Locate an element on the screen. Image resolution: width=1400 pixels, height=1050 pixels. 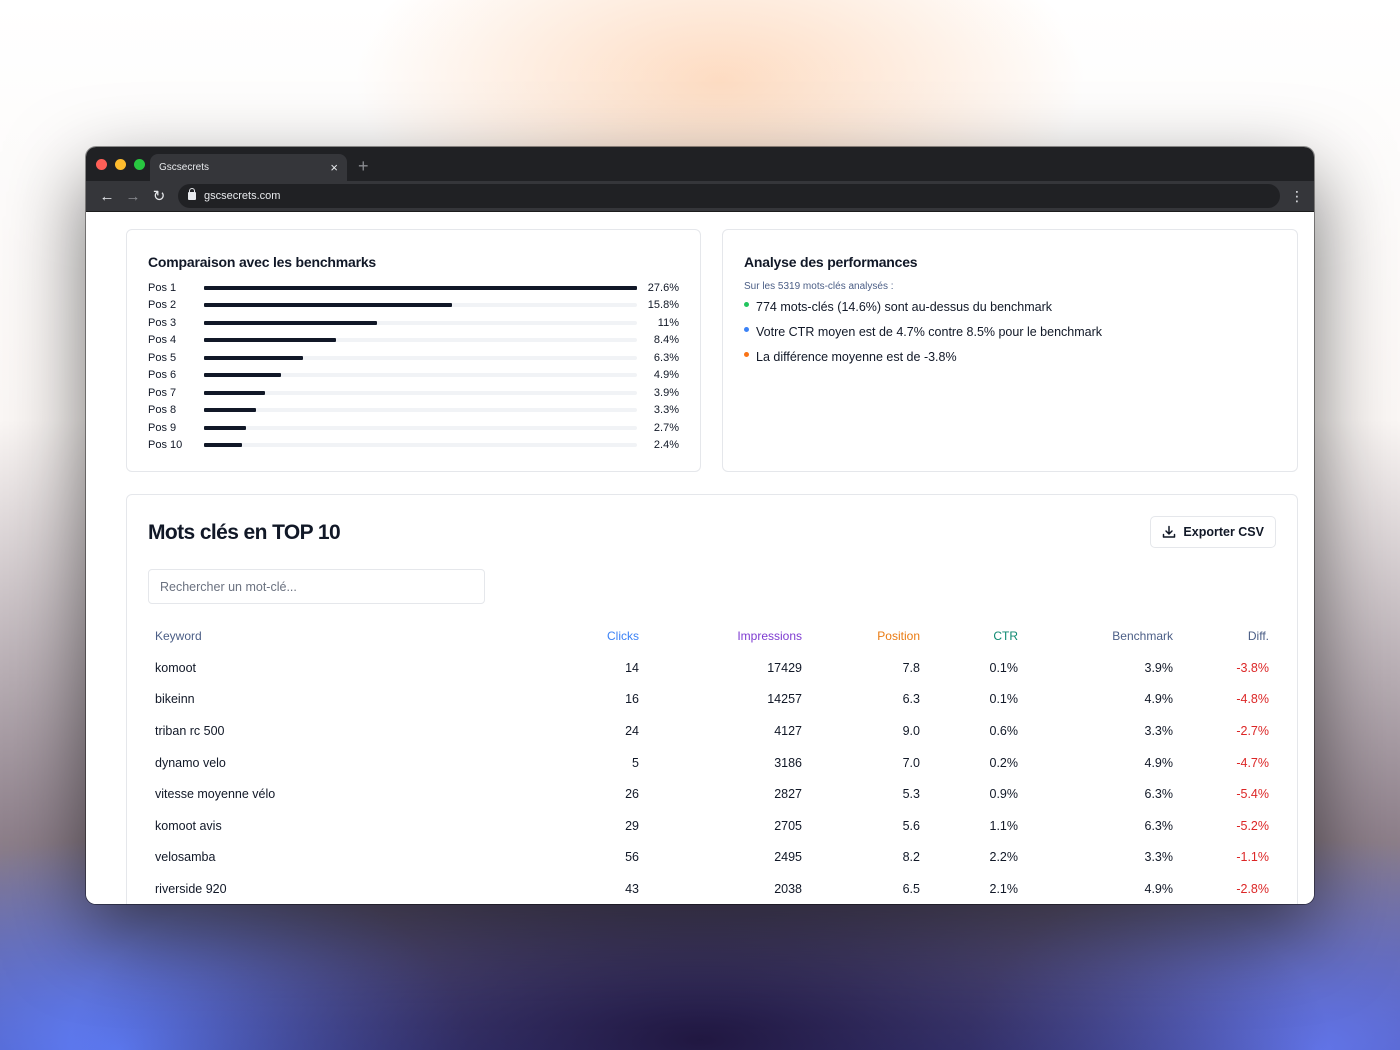
cell-keyword: velosamba is located at coordinates (185, 857).